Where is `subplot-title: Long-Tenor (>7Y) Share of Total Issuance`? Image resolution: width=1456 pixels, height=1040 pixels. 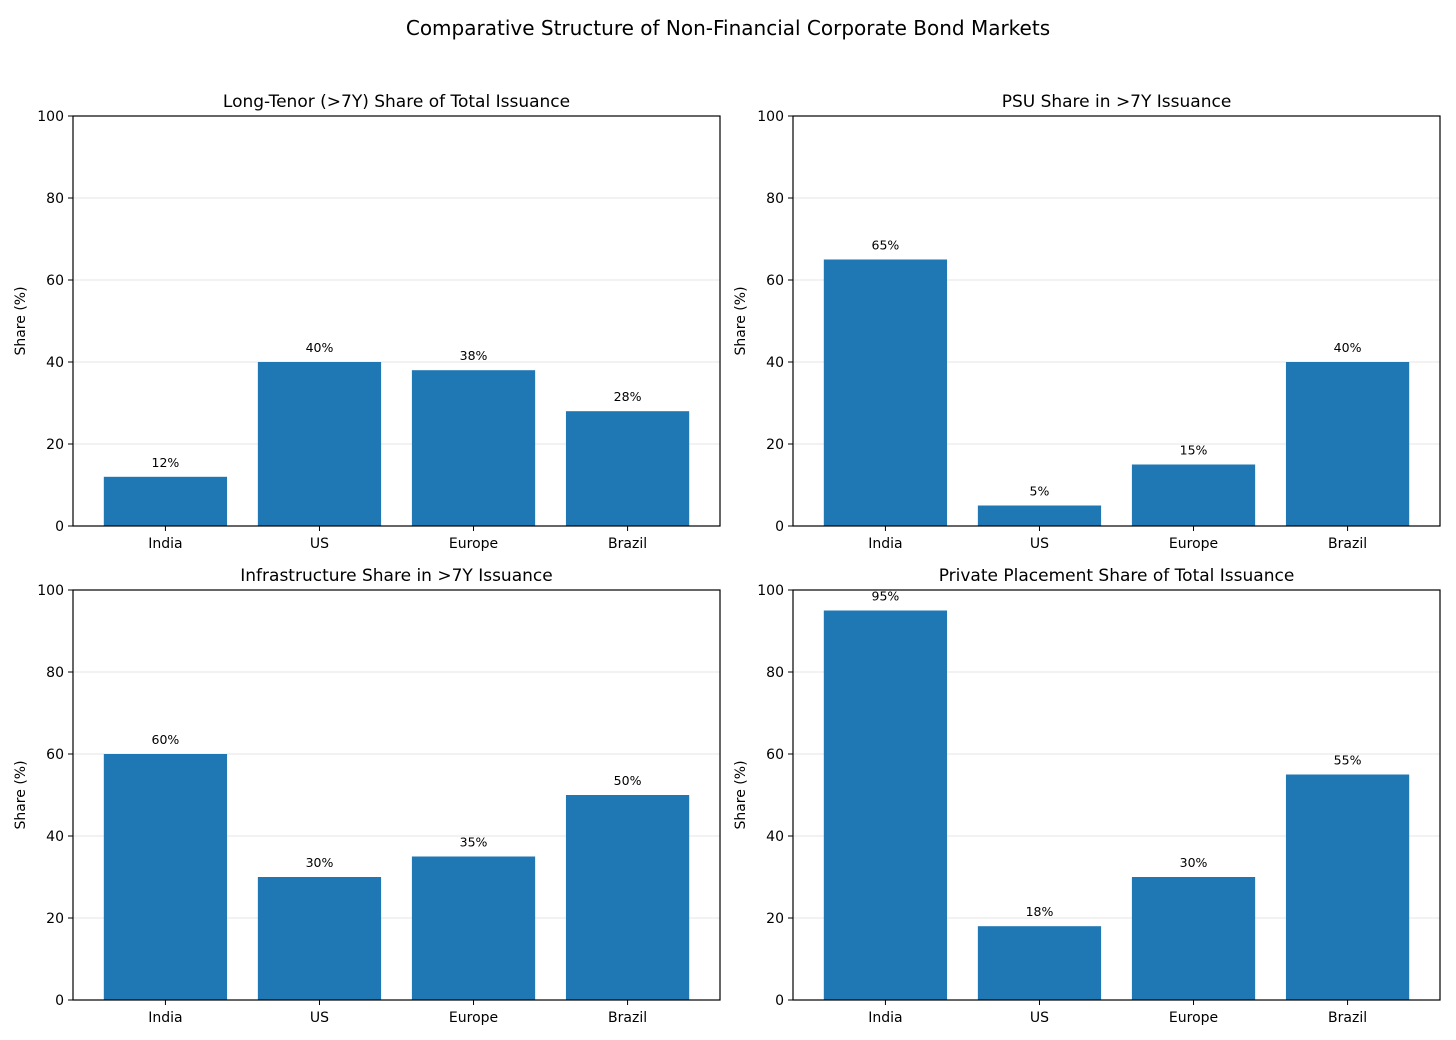 subplot-title: Long-Tenor (>7Y) Share of Total Issuance is located at coordinates (396, 102).